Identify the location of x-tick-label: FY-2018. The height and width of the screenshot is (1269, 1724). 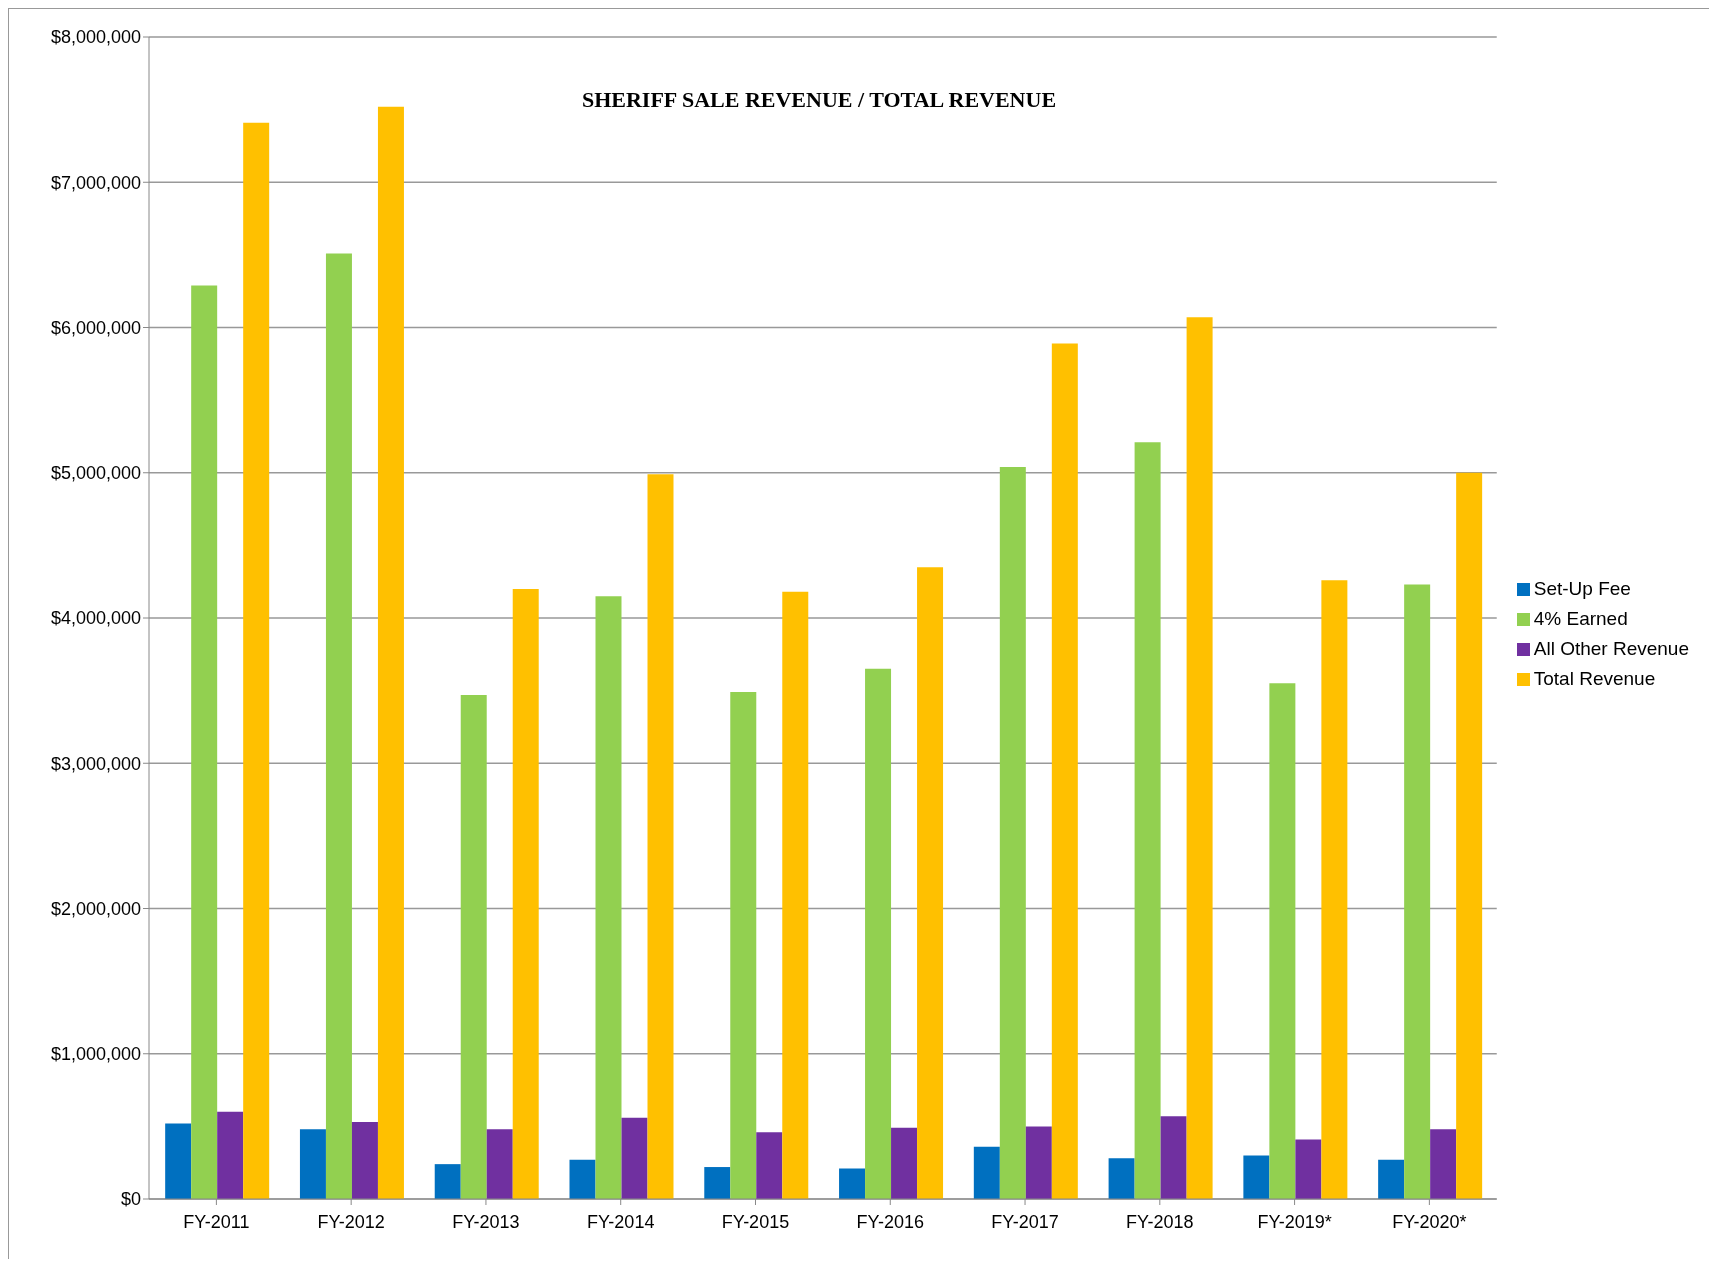
(1160, 1221).